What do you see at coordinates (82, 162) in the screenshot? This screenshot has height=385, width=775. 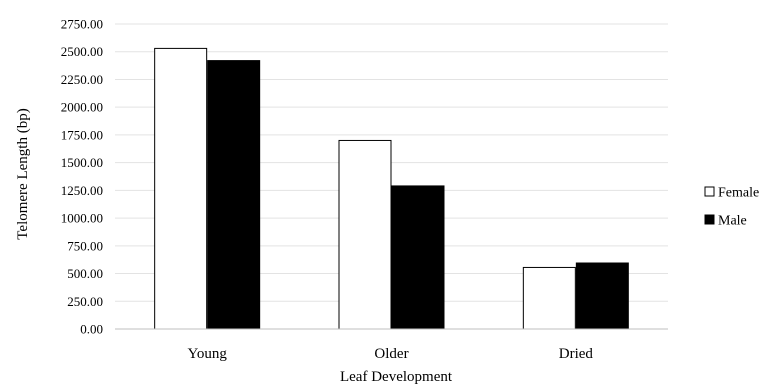 I see `y-tick-label: 1500.00` at bounding box center [82, 162].